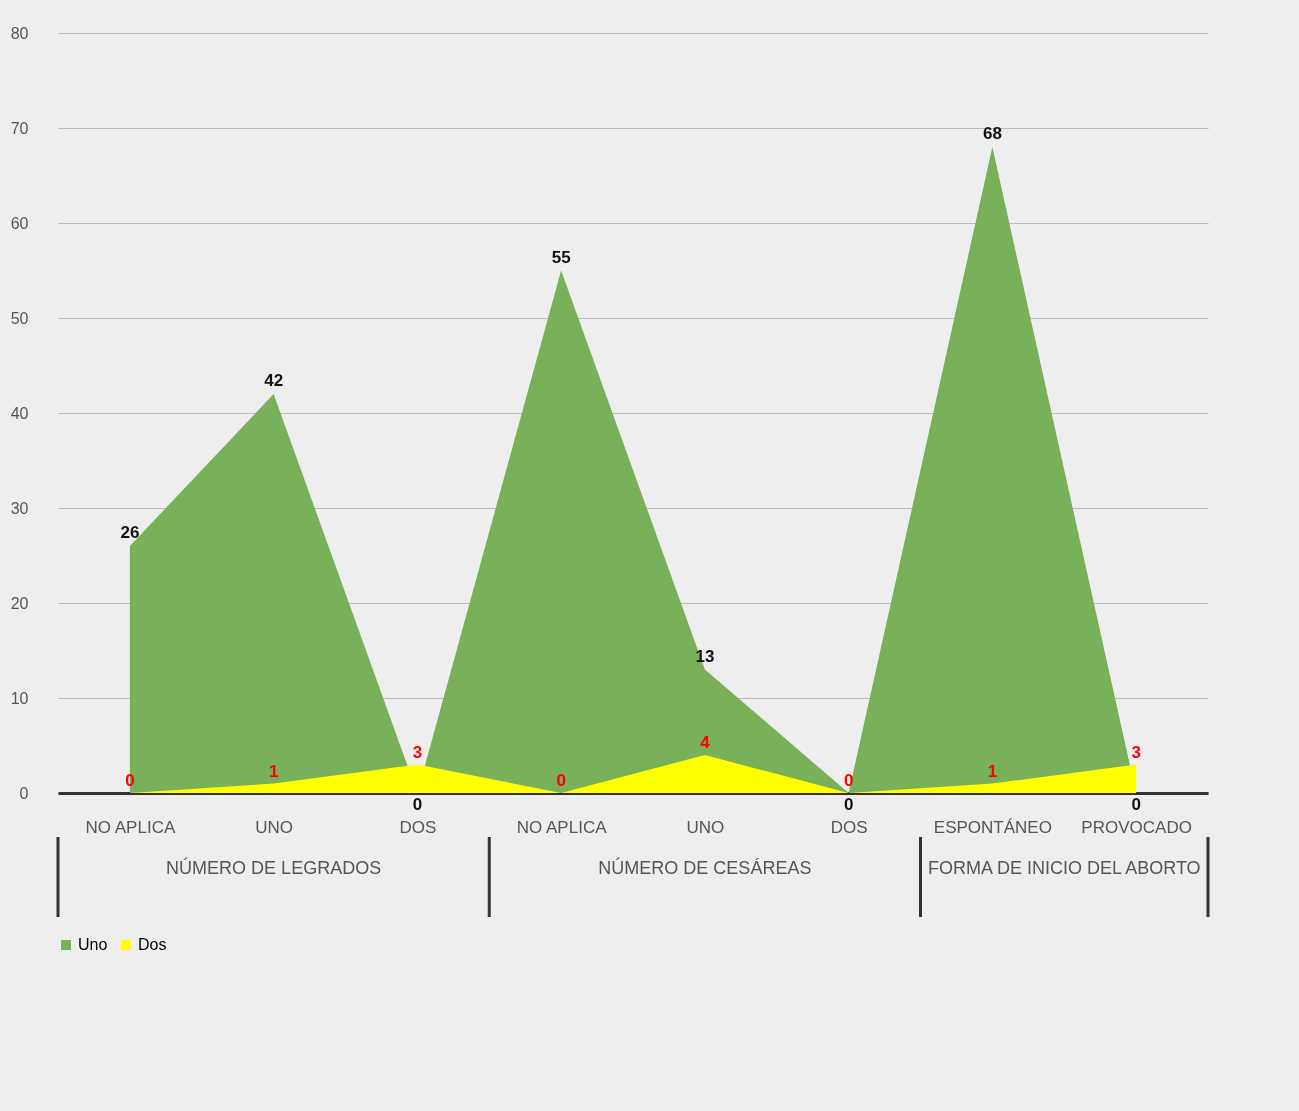 The height and width of the screenshot is (1111, 1299). Describe the element at coordinates (992, 827) in the screenshot. I see `x-tick-label: ESPONTÁNEO` at that location.